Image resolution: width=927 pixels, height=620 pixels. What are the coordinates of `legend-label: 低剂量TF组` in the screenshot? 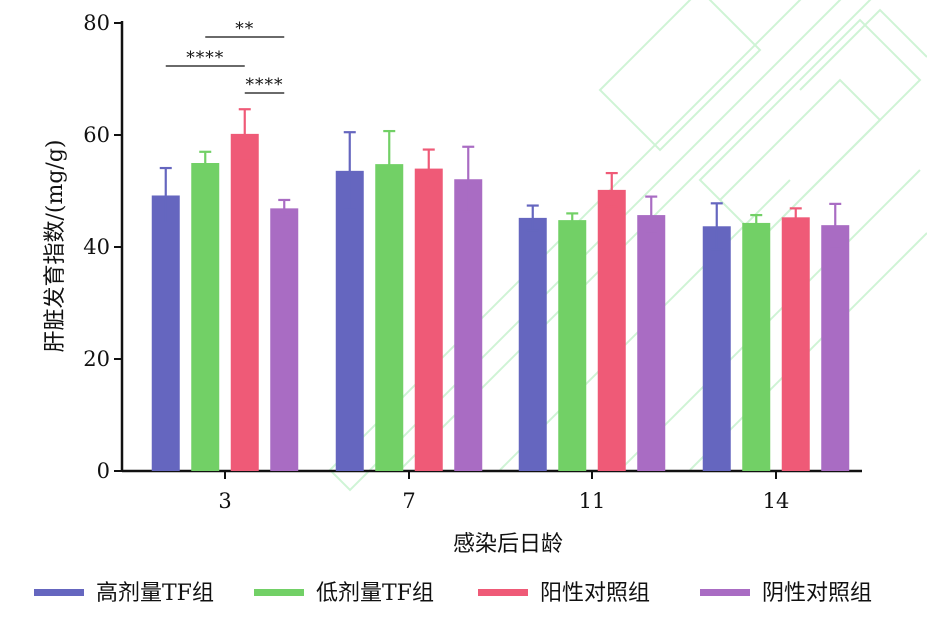 It's located at (375, 593).